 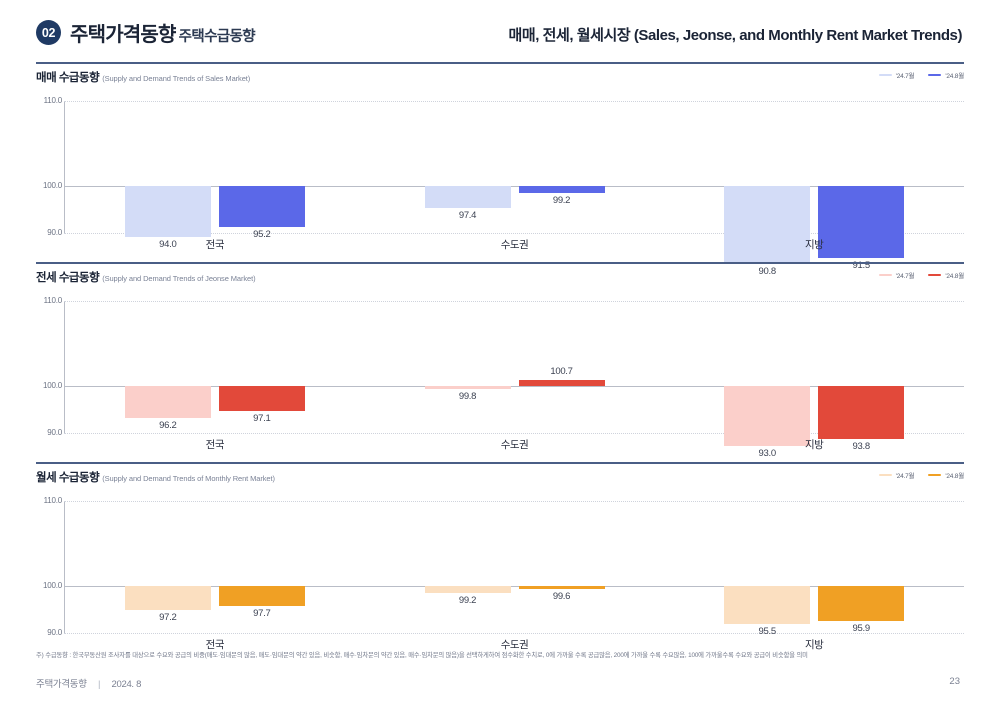 I want to click on legend-label-curr: '24.8월, so click(x=954, y=476).